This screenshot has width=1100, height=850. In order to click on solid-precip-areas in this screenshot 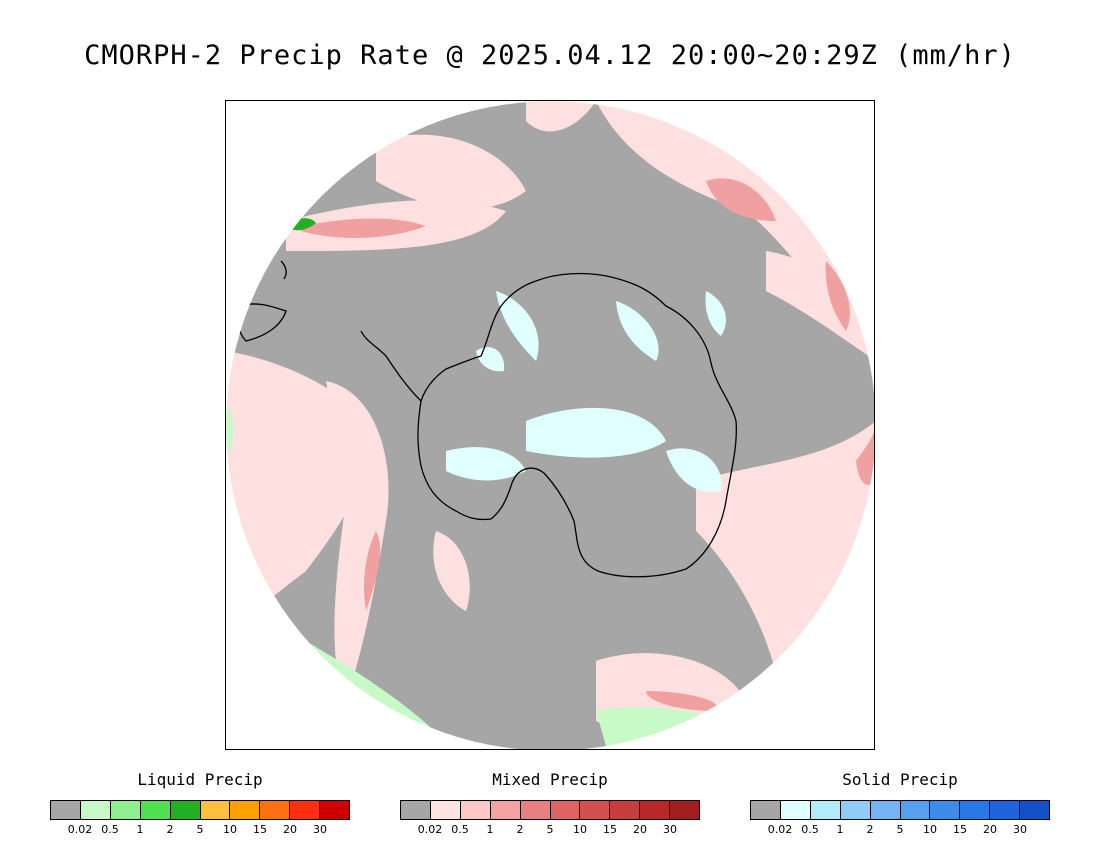, I will do `click(586, 391)`.